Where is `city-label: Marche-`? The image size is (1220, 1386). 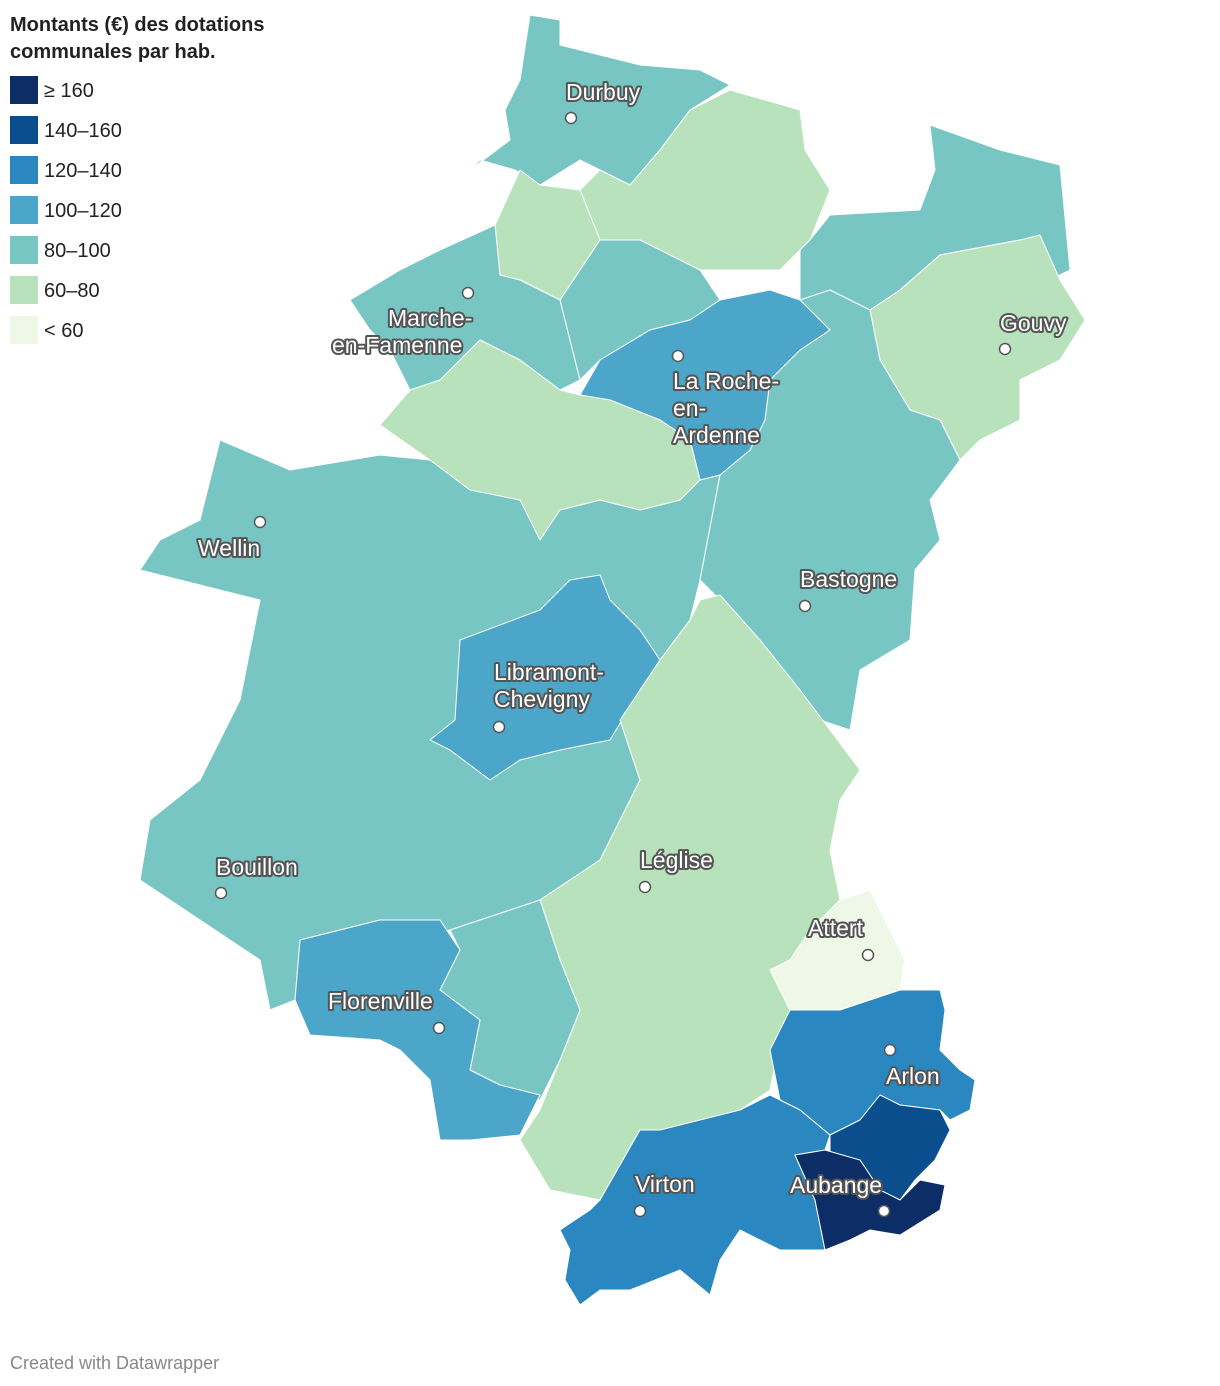 city-label: Marche- is located at coordinates (430, 318).